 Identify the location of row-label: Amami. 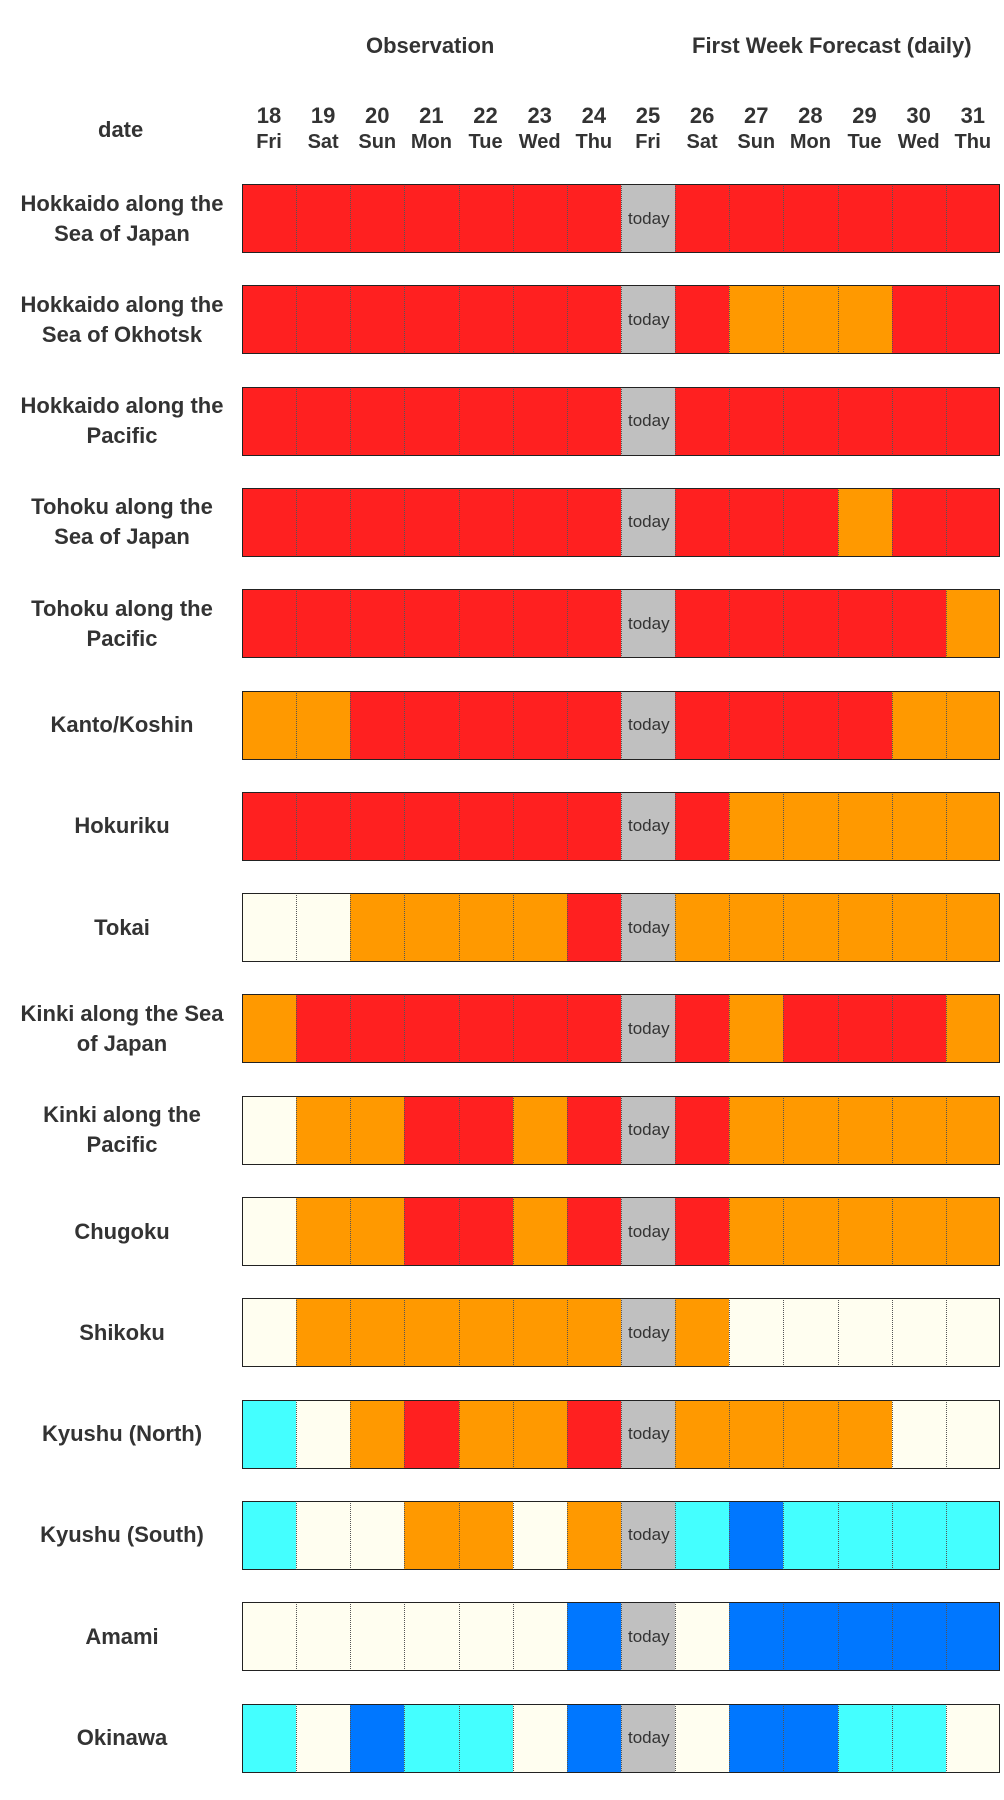
(122, 1636).